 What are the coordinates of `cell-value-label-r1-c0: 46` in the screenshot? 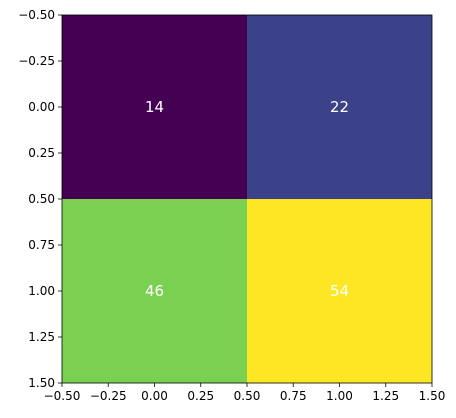 It's located at (154, 291).